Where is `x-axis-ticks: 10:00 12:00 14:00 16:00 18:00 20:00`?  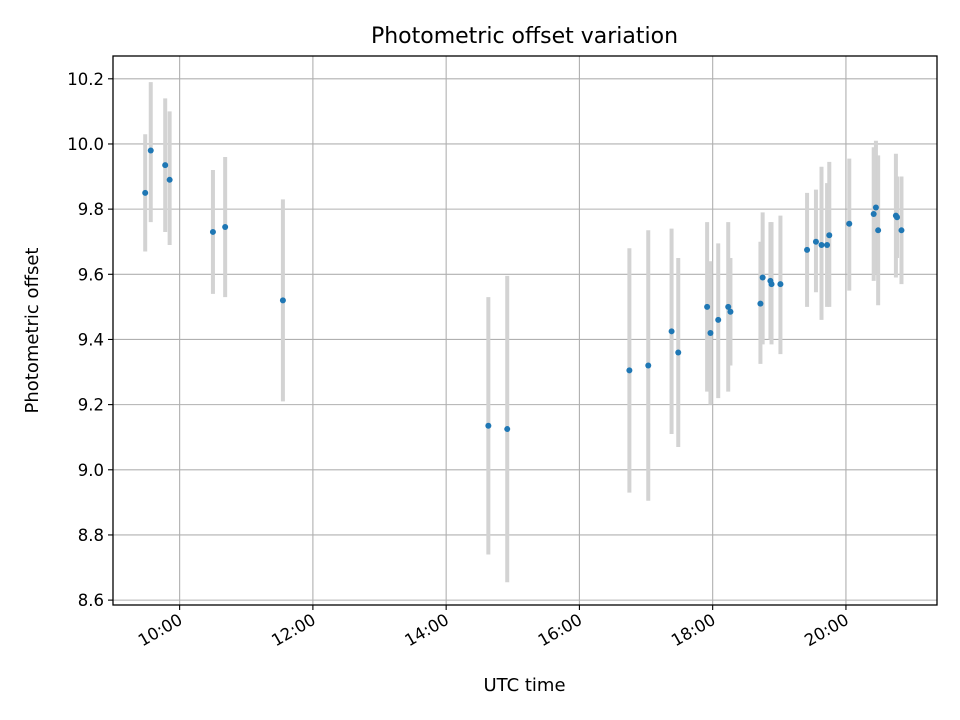 x-axis-ticks: 10:00 12:00 14:00 16:00 18:00 20:00 is located at coordinates (493, 627).